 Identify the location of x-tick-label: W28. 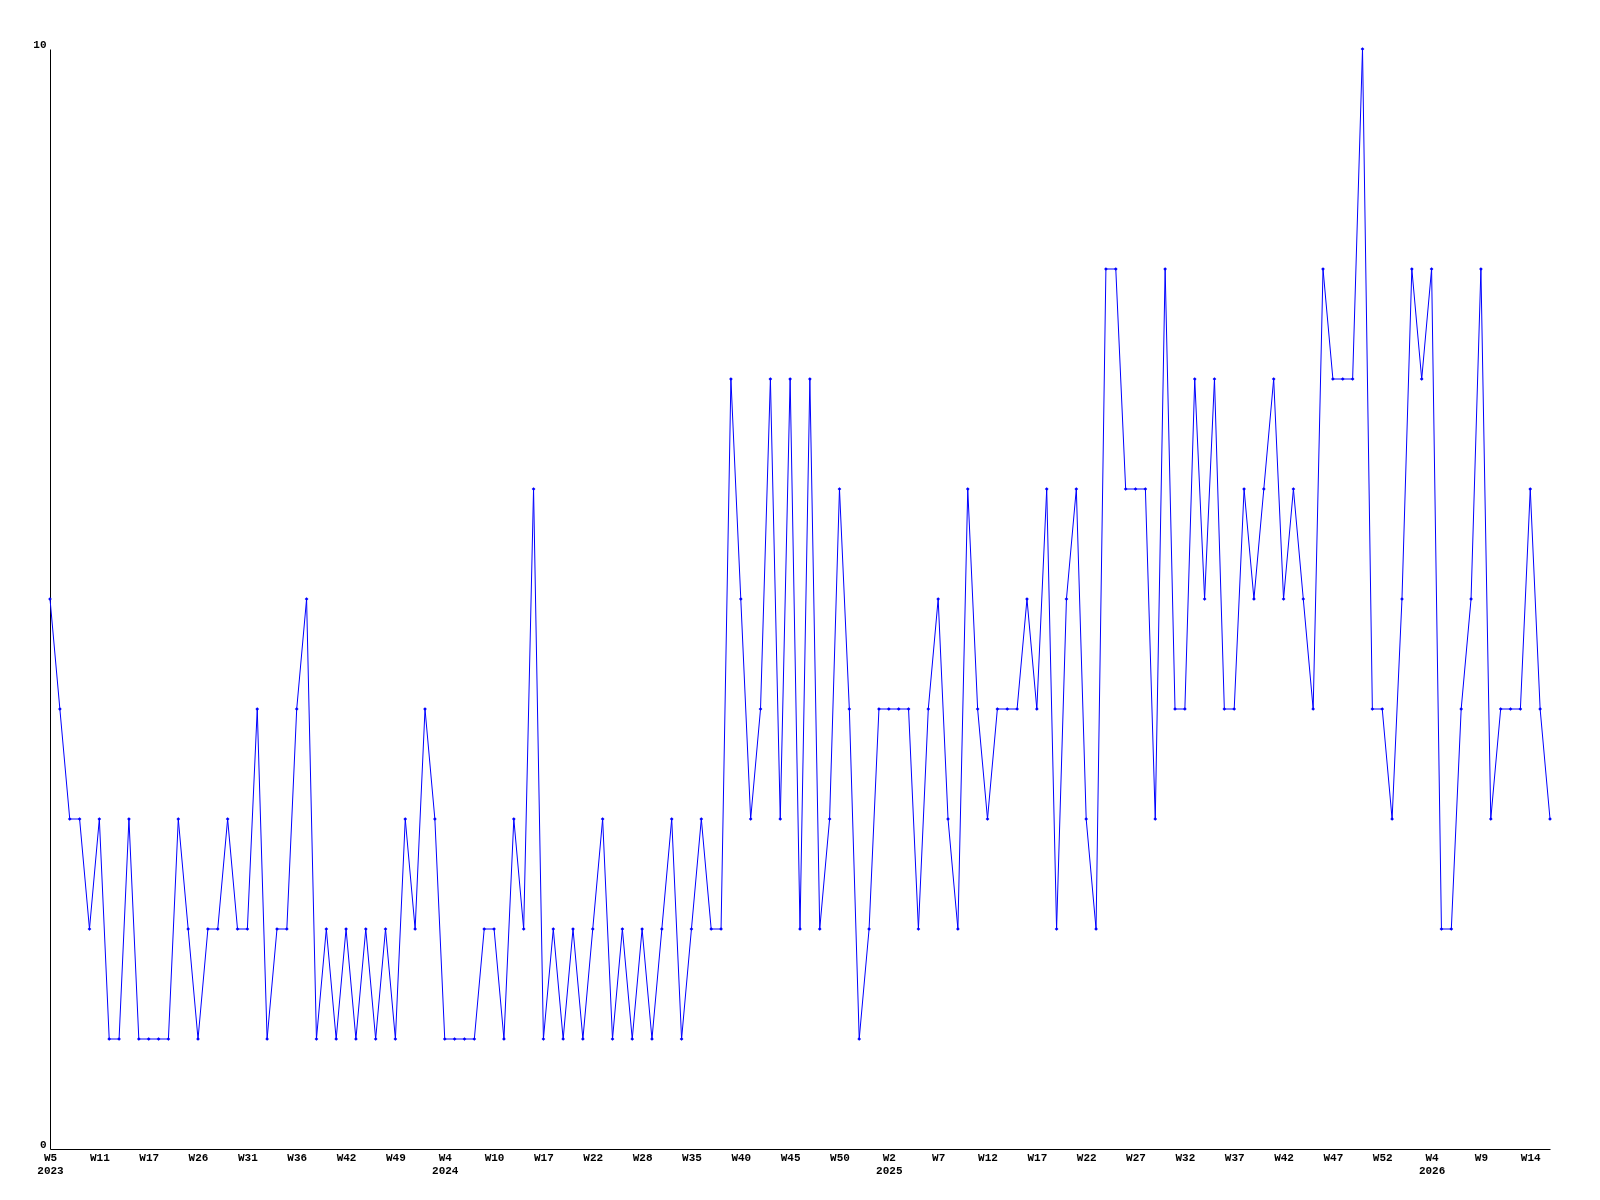
(642, 1157).